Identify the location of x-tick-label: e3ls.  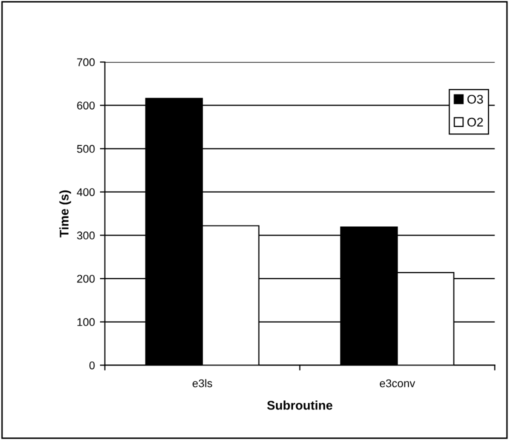
(202, 383).